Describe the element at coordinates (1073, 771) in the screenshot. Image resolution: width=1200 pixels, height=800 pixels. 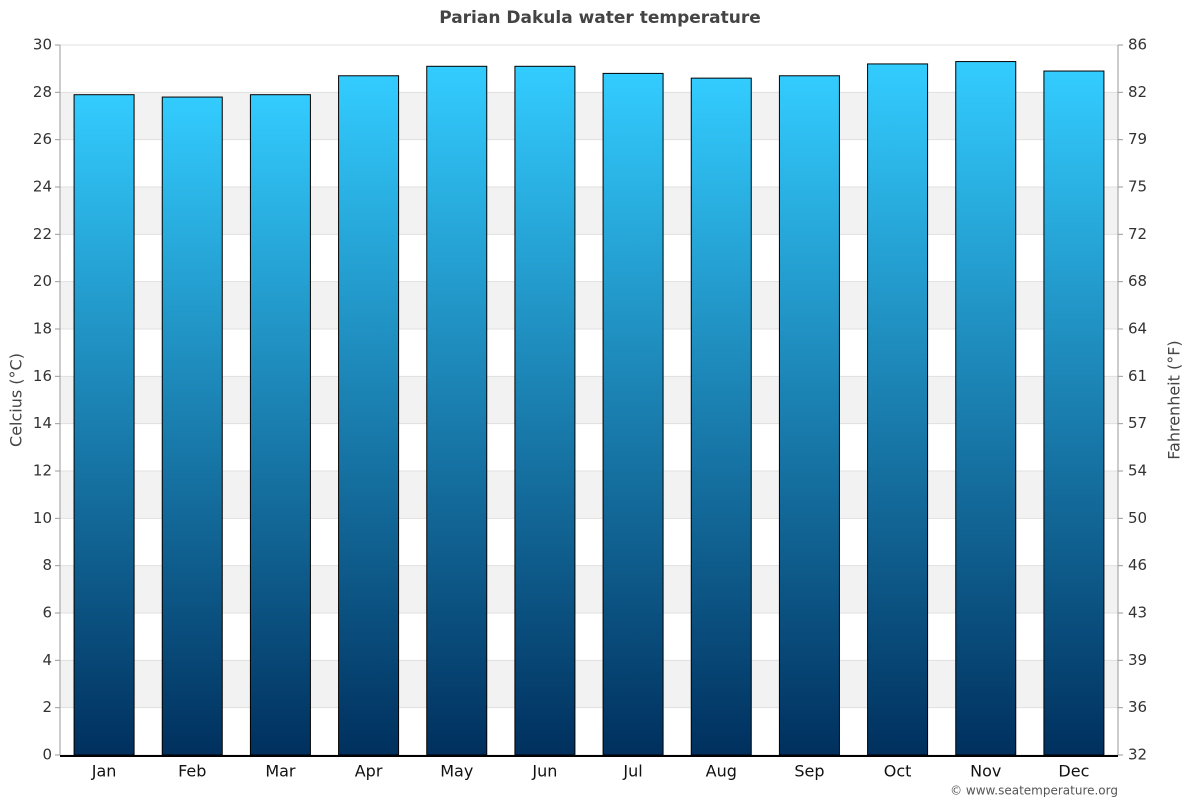
I see `x-tick-label: Dec` at that location.